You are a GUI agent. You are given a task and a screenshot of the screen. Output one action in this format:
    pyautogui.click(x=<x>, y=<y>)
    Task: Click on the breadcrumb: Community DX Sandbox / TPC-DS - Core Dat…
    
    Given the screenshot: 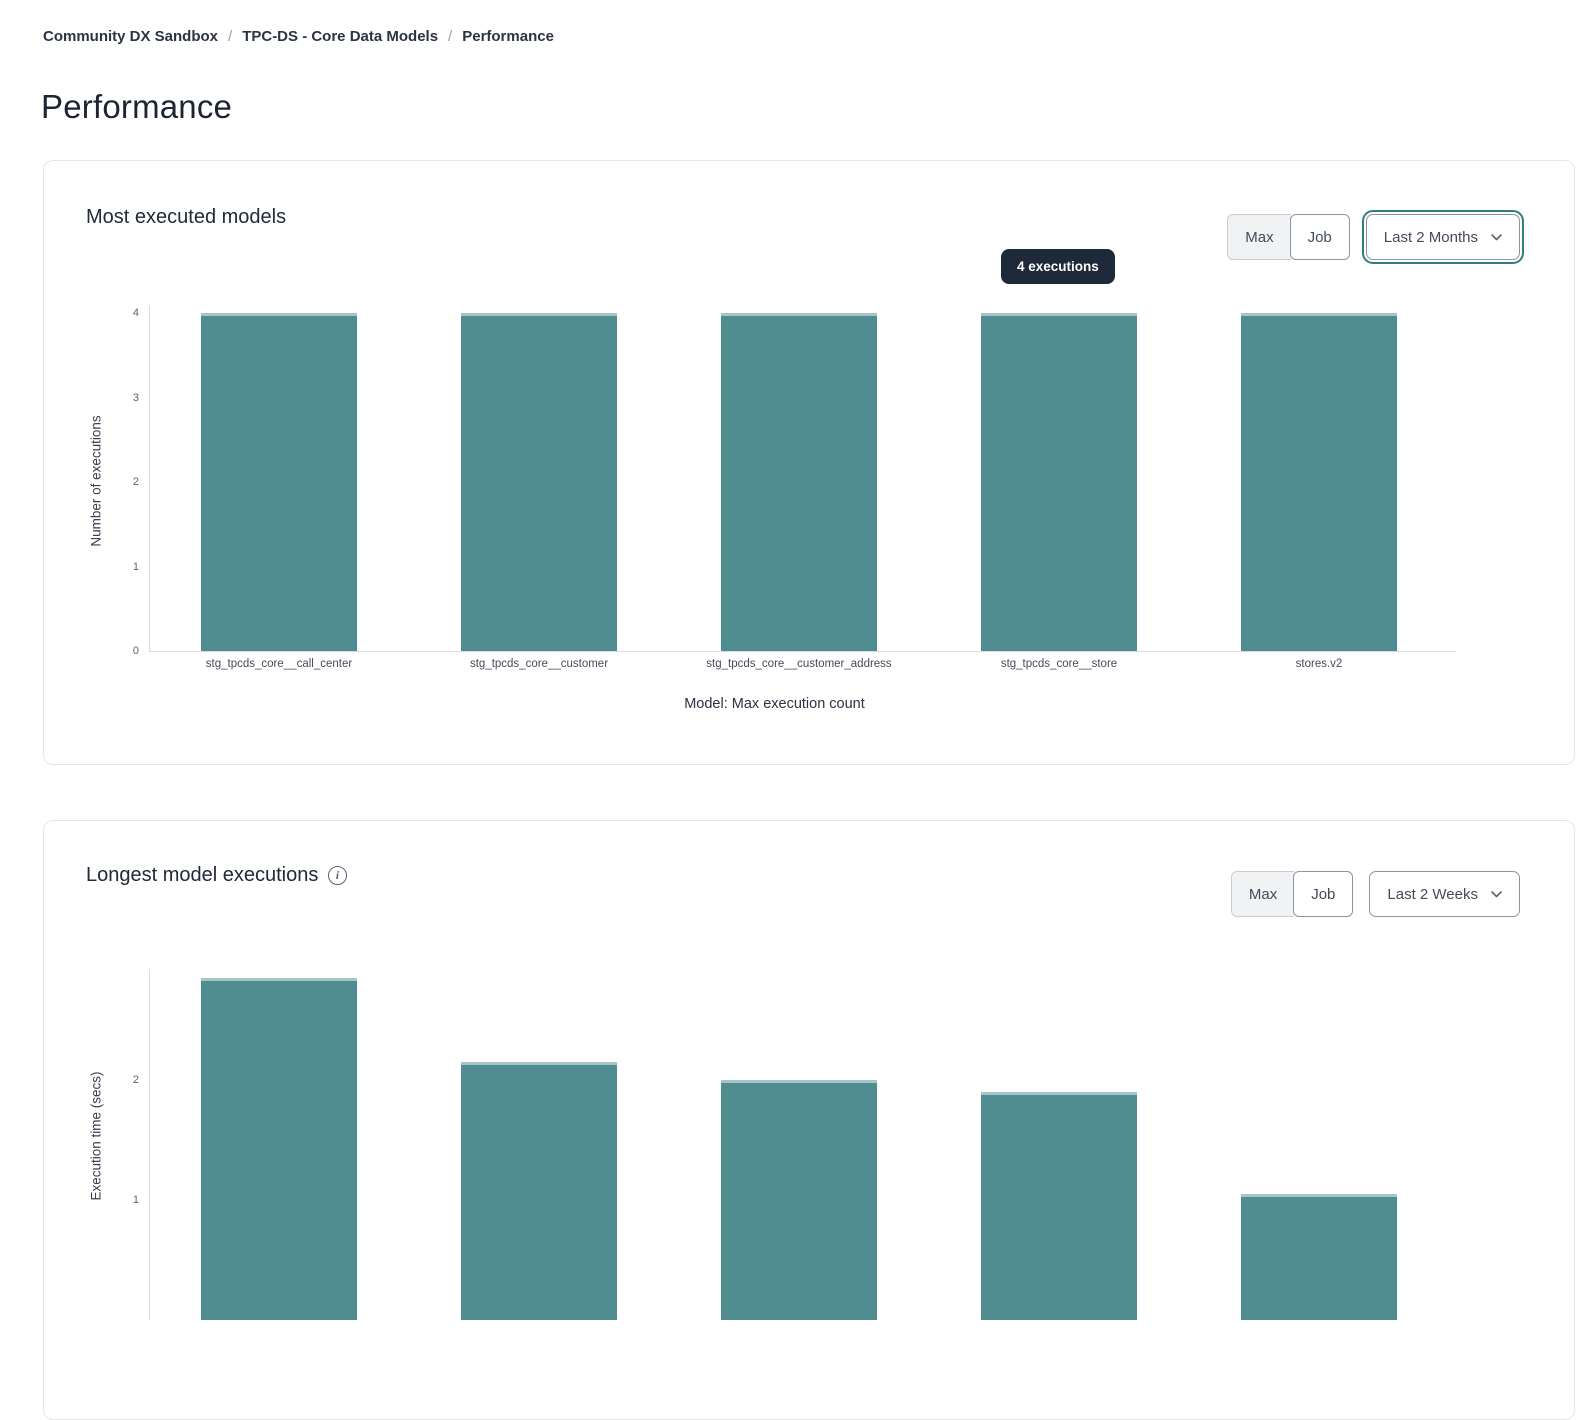 What is the action you would take?
    pyautogui.click(x=298, y=36)
    